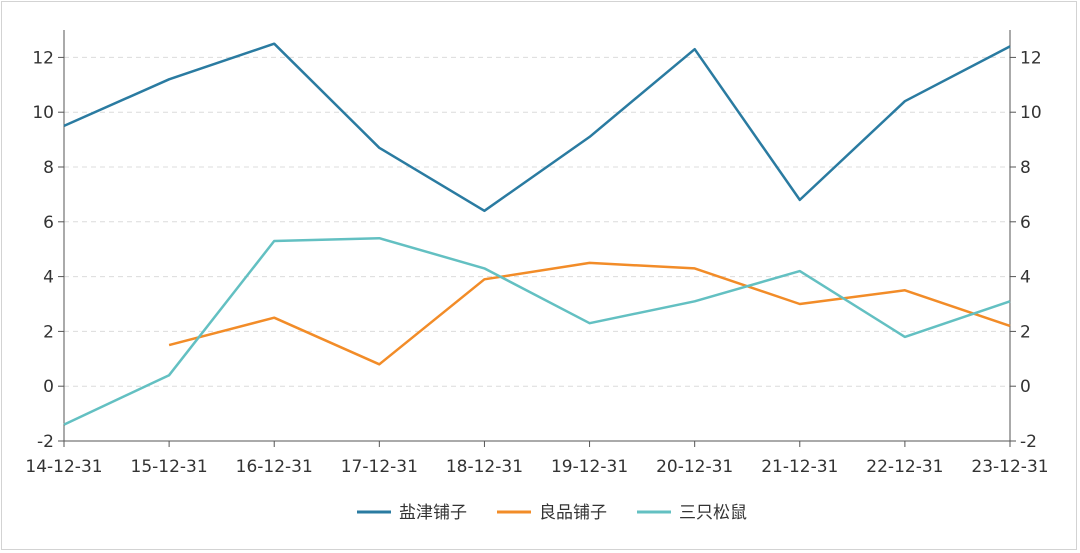  I want to click on y-tick-label-left: -2, so click(45, 442).